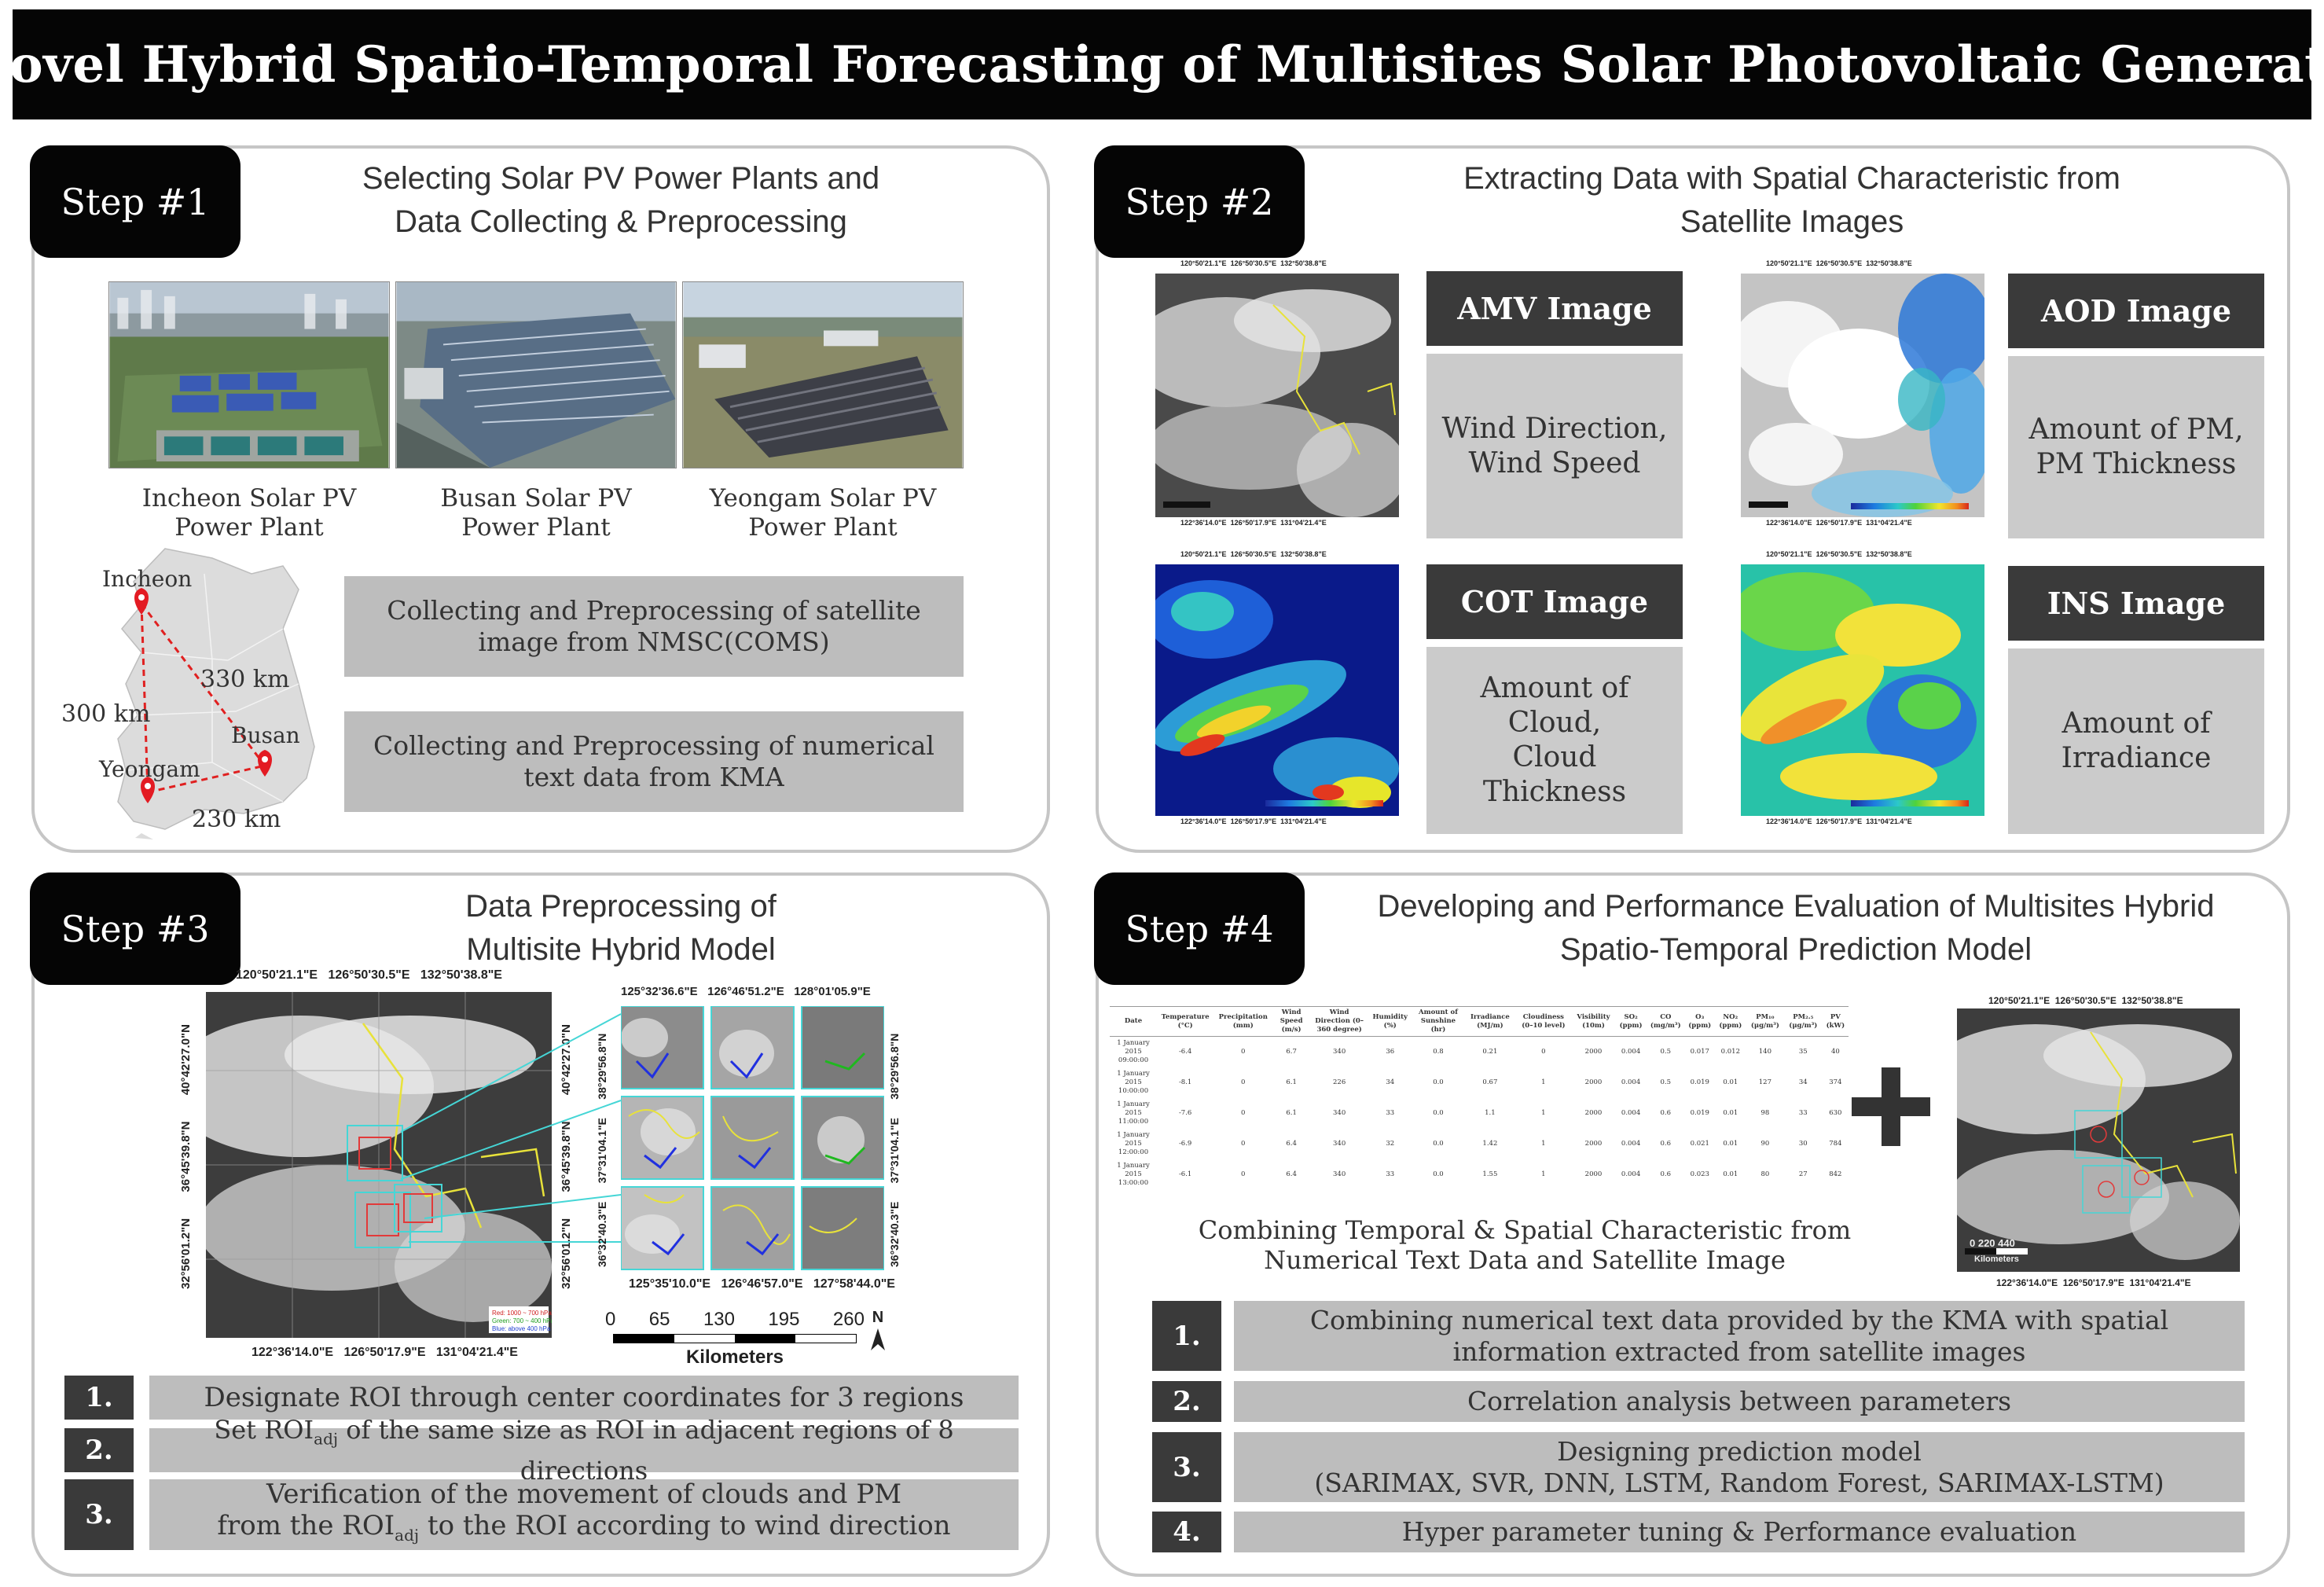 The image size is (2324, 1587). I want to click on table-cell: 0.8, so click(1438, 1052).